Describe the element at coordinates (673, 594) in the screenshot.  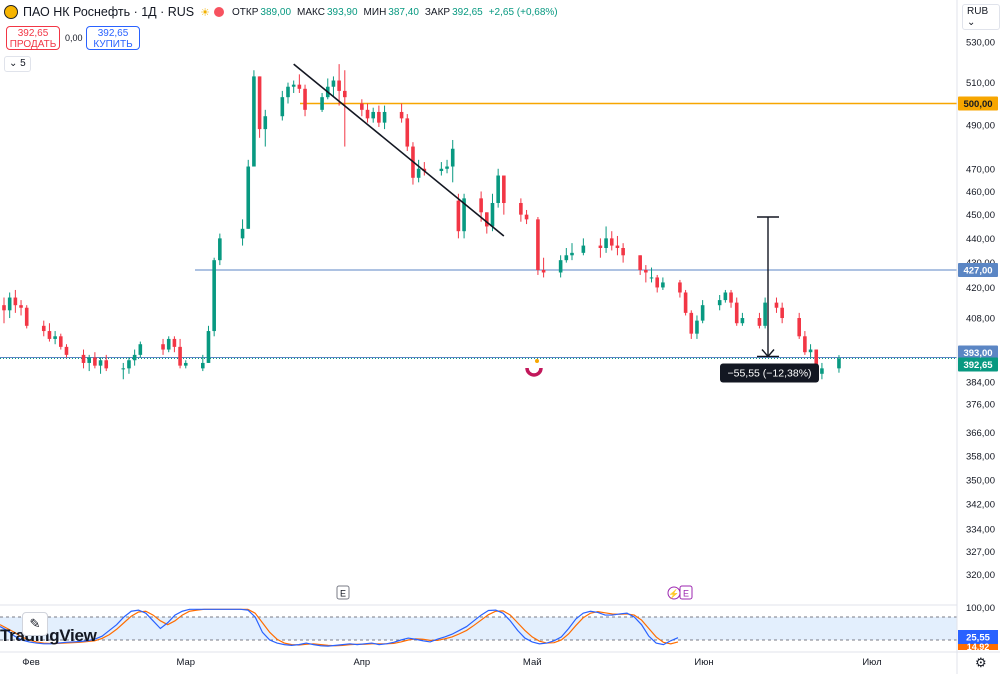
I see `lightning-glyph: ⚡` at that location.